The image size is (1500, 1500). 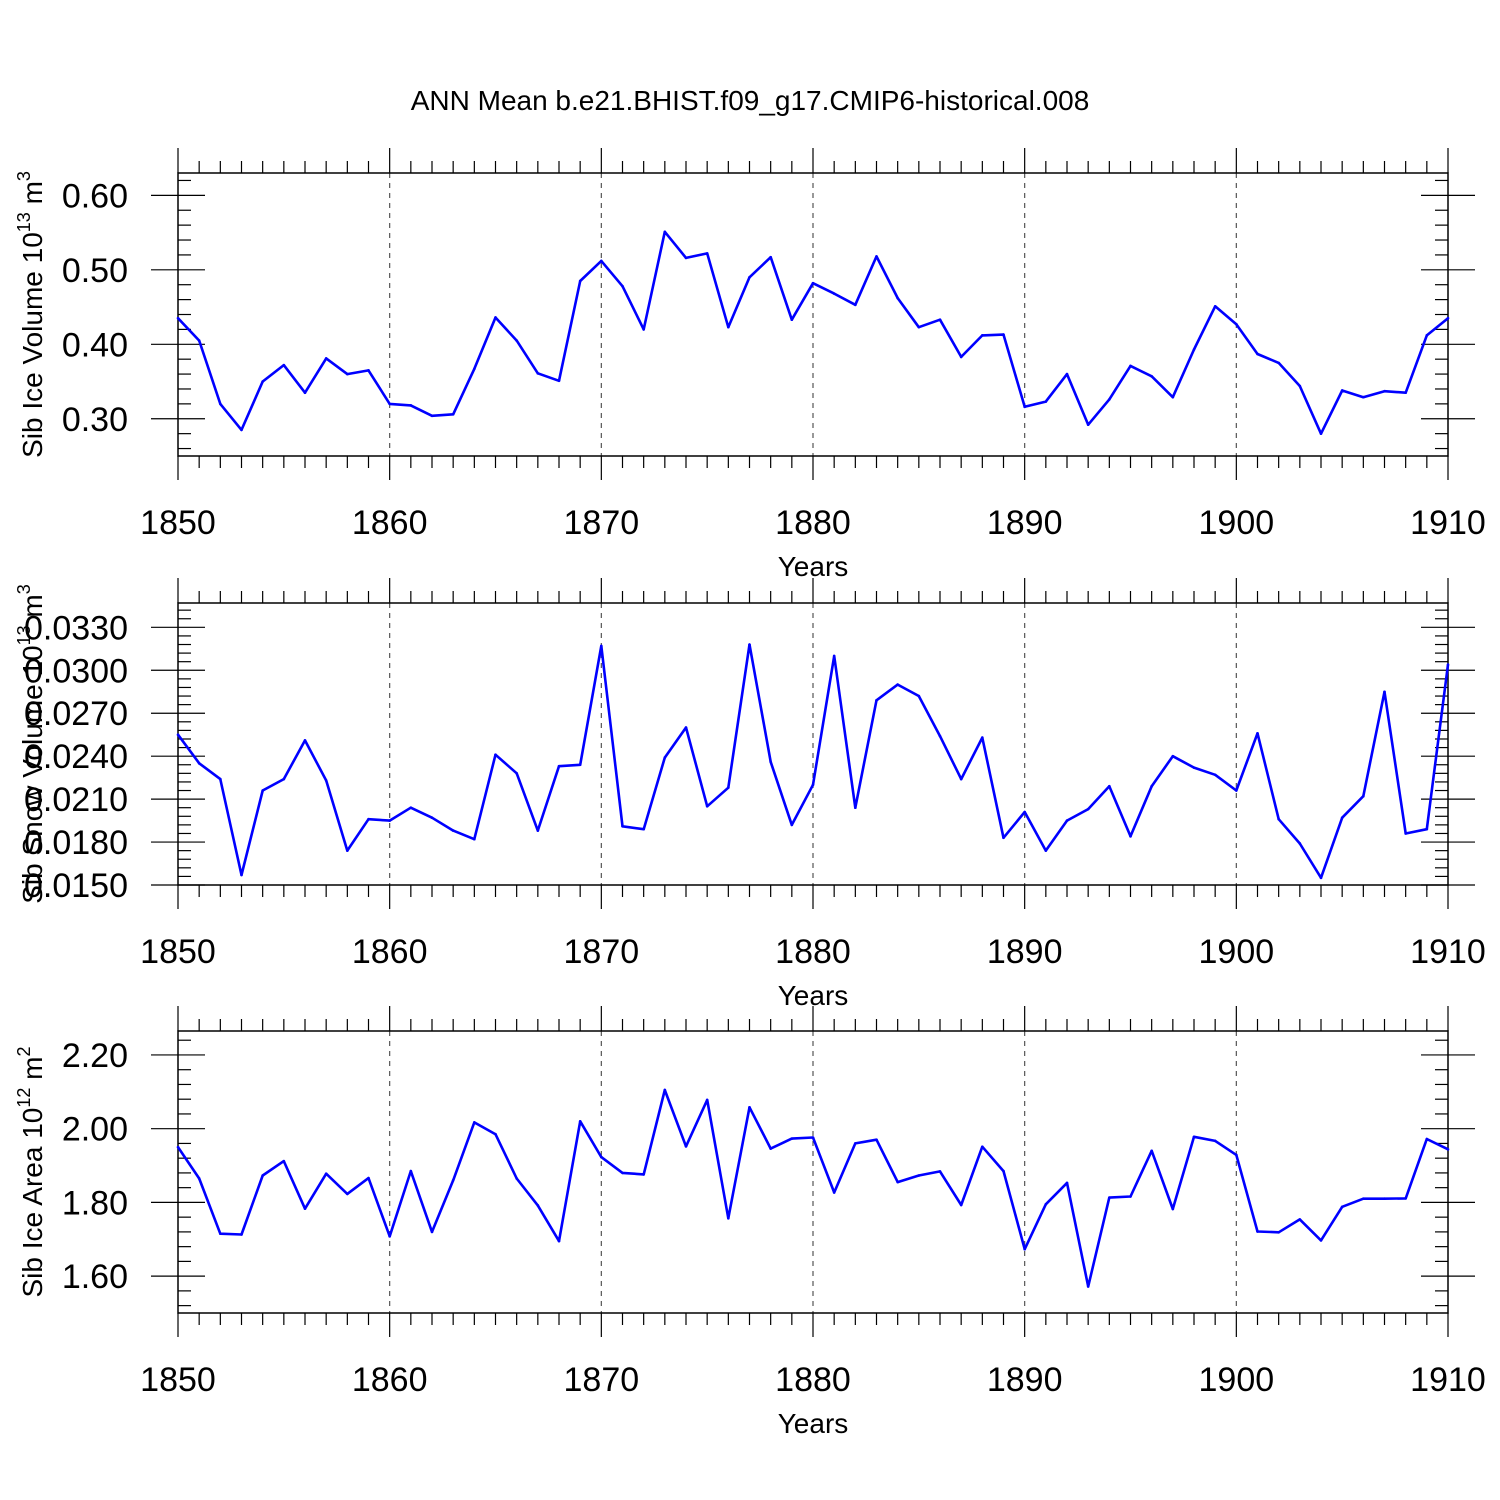 What do you see at coordinates (24, 1098) in the screenshot?
I see `y-axis-label-exponent: 12` at bounding box center [24, 1098].